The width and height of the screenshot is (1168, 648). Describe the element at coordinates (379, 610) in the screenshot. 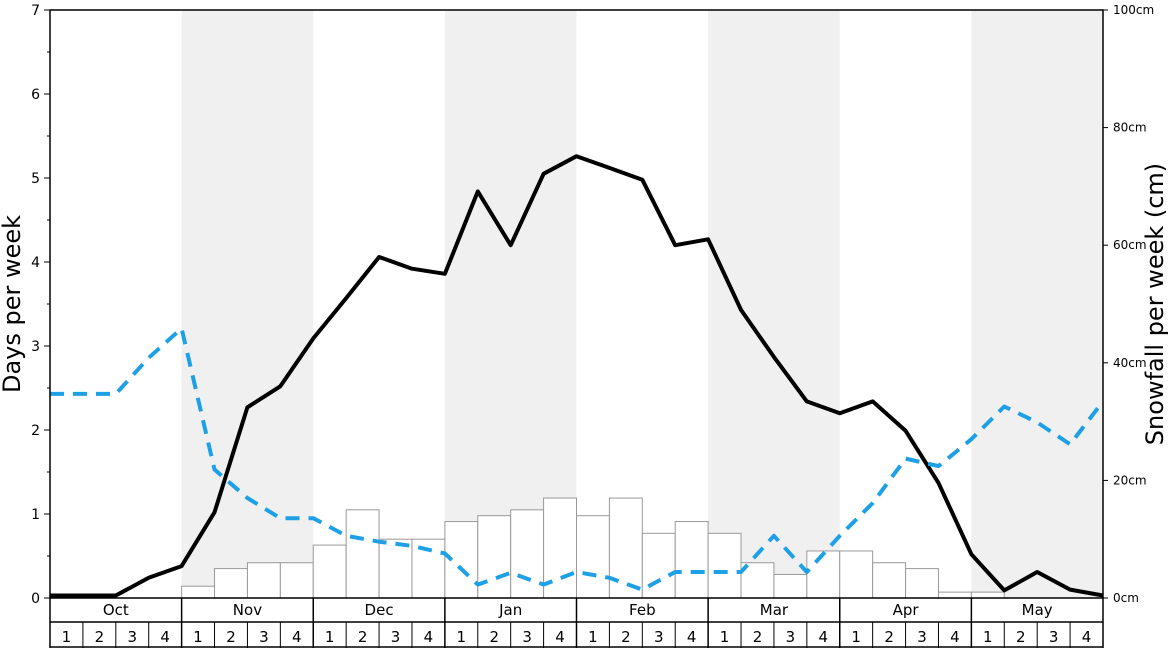

I see `month-label: Dec` at that location.